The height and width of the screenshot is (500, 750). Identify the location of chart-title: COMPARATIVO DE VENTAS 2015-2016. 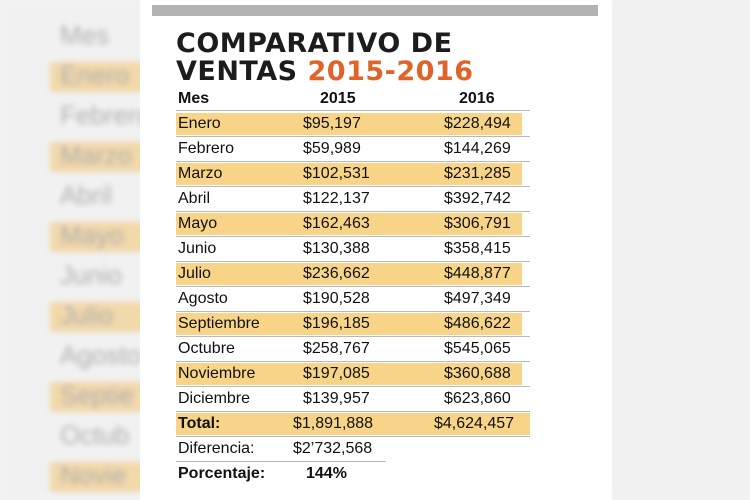
(325, 58).